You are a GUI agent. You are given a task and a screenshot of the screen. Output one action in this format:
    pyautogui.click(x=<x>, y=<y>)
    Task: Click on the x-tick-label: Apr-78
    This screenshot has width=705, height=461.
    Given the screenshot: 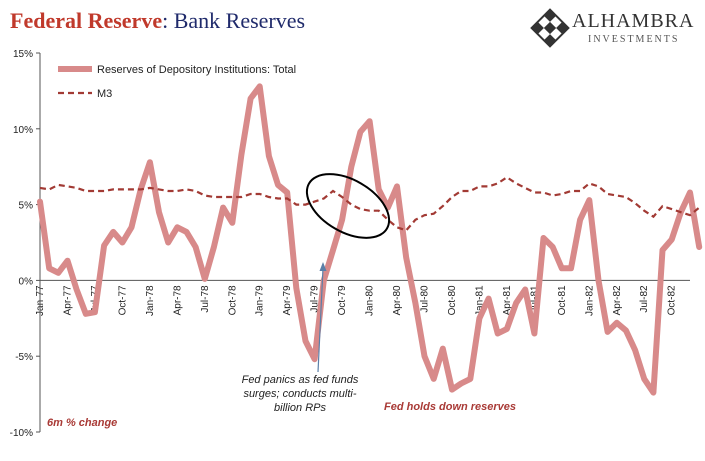 What is the action you would take?
    pyautogui.click(x=177, y=300)
    